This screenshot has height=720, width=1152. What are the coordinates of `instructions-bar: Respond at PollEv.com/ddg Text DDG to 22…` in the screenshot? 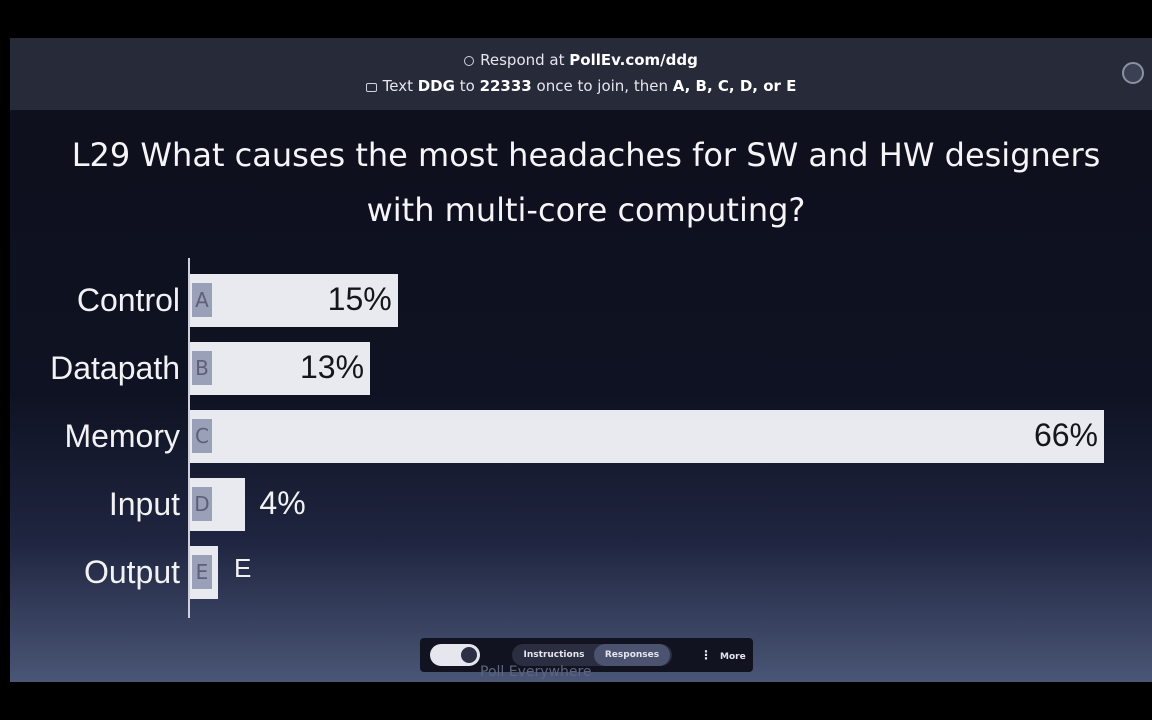 It's located at (581, 74).